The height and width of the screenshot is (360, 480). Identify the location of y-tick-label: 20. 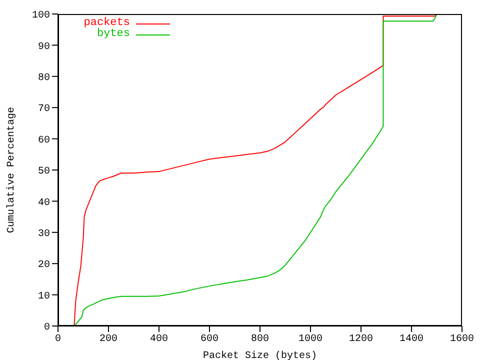
(44, 266).